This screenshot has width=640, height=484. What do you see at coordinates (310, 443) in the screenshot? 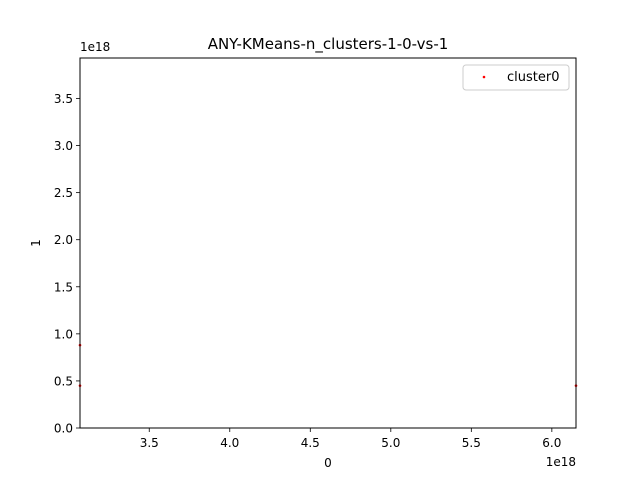
I see `x-tick-label: 4.5` at bounding box center [310, 443].